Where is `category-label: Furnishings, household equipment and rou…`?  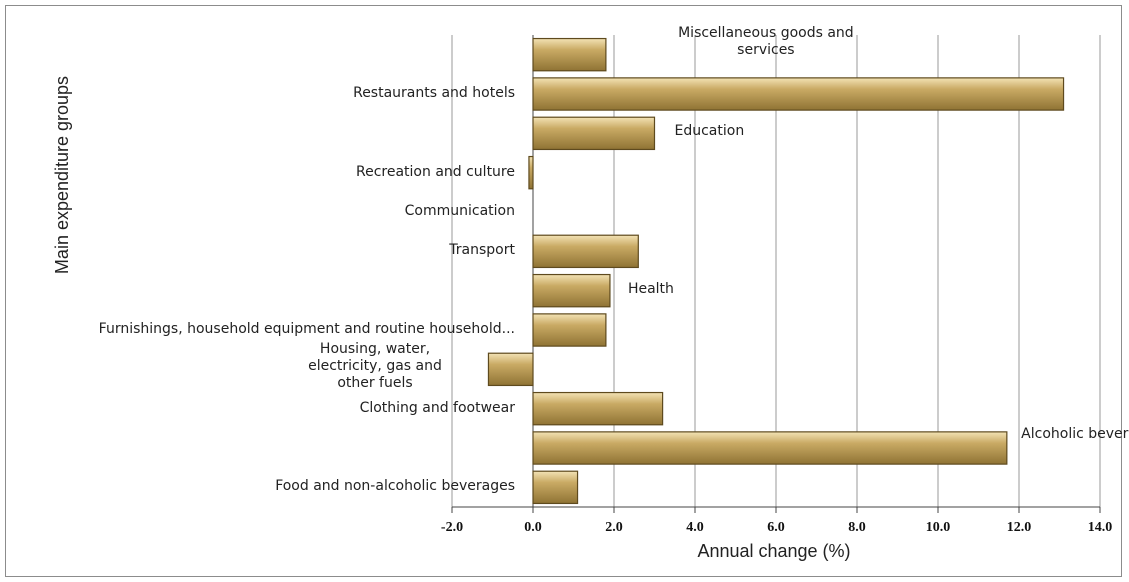
category-label: Furnishings, household equipment and rou… is located at coordinates (306, 329).